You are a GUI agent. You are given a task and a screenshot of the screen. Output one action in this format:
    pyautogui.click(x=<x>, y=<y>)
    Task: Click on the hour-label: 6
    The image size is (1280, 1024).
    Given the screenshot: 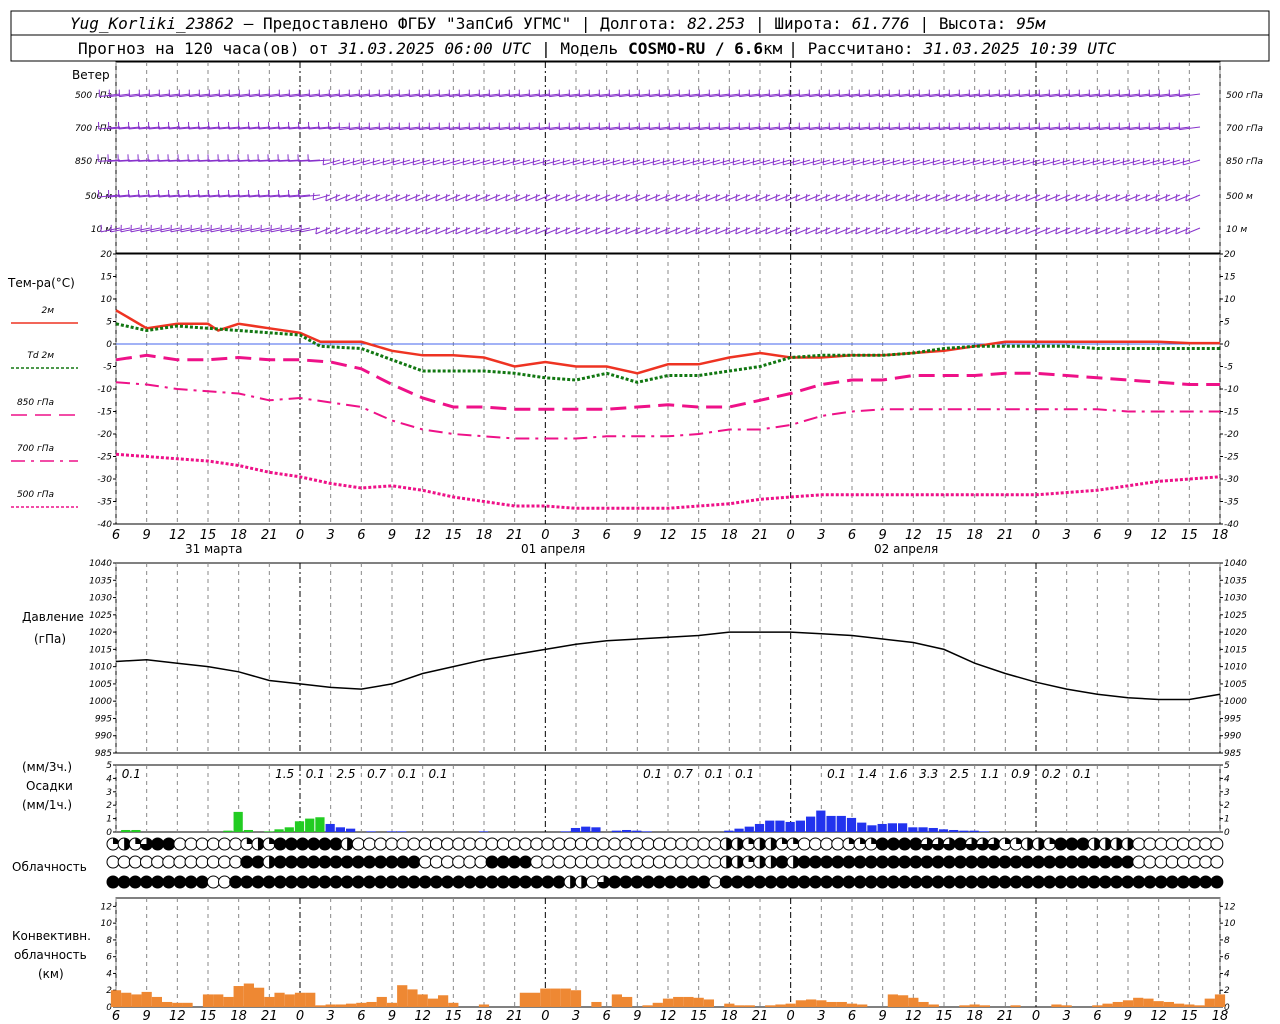 What is the action you would take?
    pyautogui.click(x=361, y=535)
    